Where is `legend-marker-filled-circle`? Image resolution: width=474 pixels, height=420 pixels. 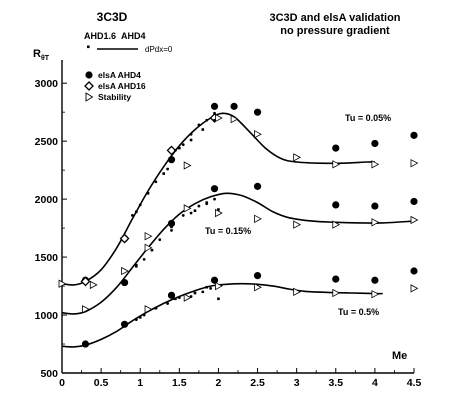 legend-marker-filled-circle is located at coordinates (89, 75).